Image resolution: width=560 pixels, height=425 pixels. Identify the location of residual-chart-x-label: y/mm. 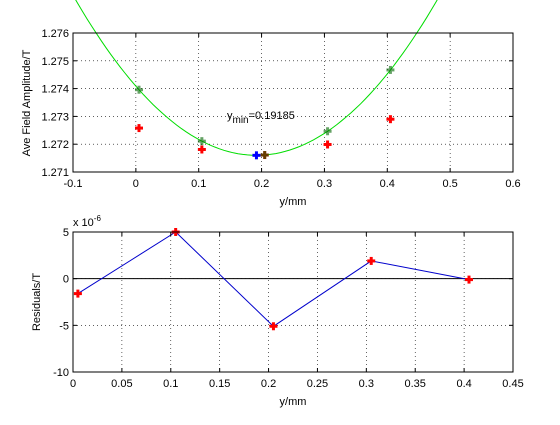
(293, 402).